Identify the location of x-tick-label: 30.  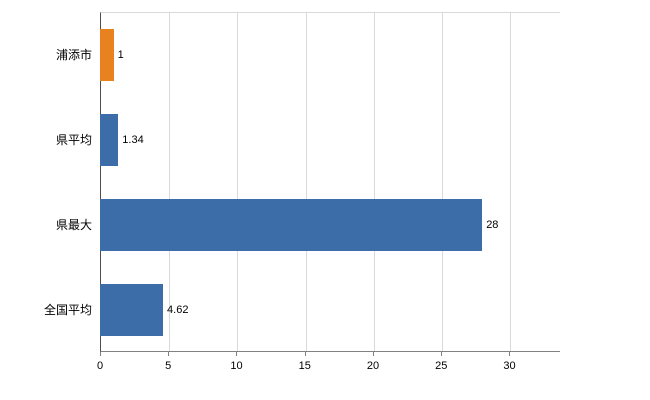
(509, 366).